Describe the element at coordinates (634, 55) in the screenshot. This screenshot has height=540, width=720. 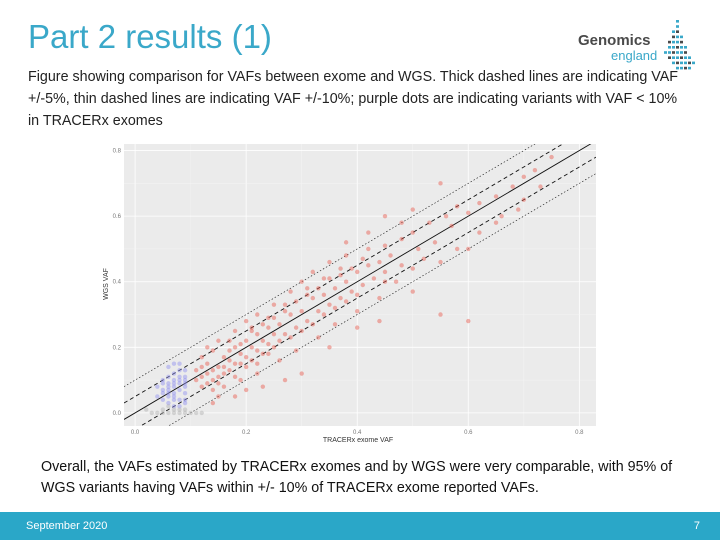
I see `logo-text-england: england` at that location.